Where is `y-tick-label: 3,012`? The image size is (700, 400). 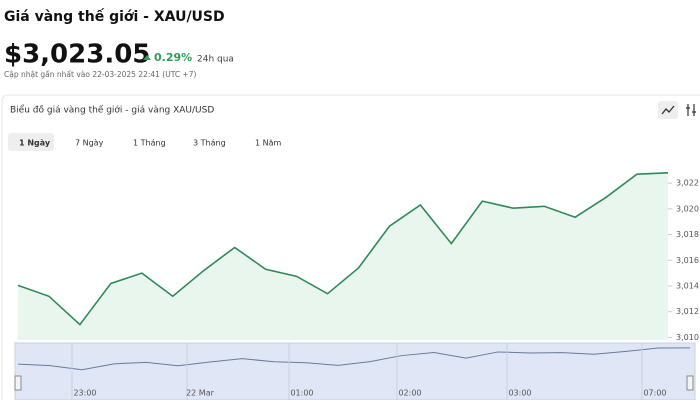
y-tick-label: 3,012 is located at coordinates (687, 311).